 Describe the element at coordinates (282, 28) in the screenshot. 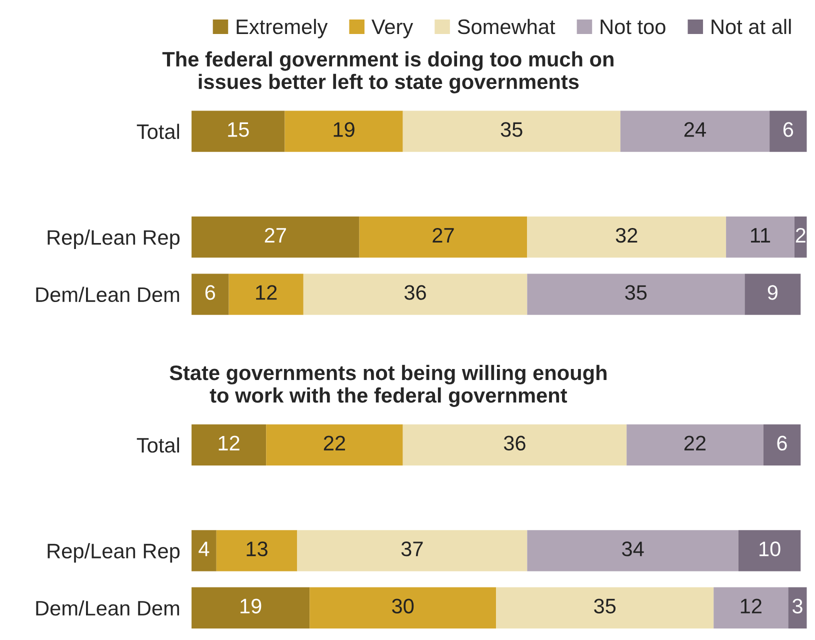

I see `legend-label: Extremely` at that location.